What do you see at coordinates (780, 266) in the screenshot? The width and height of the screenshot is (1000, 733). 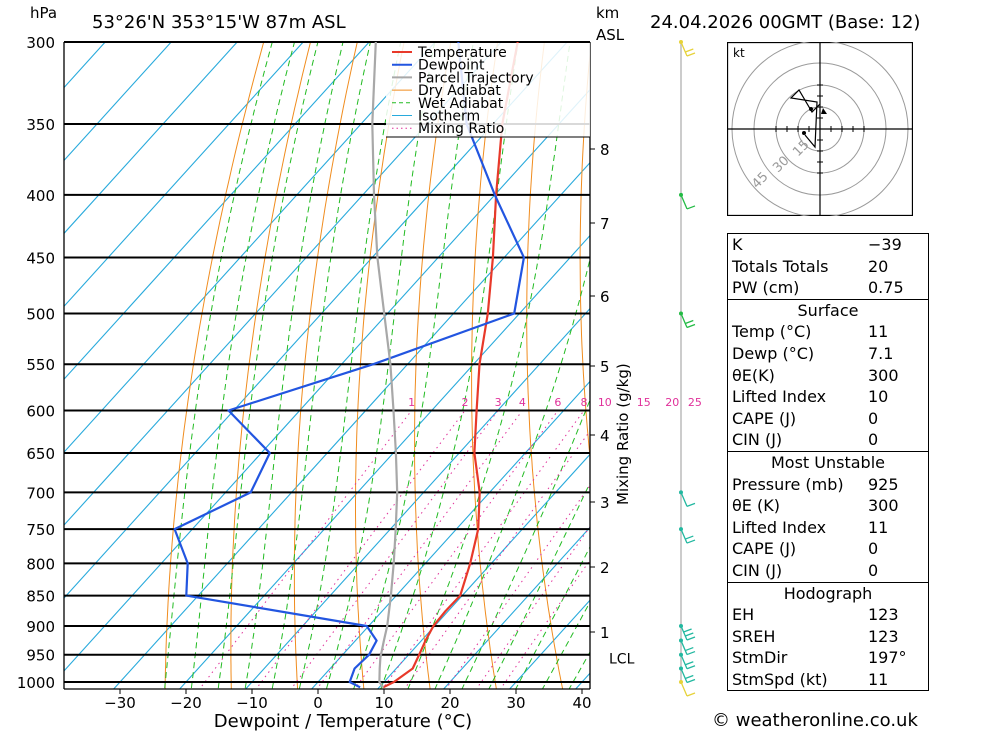 I see `index-label: Totals Totals` at bounding box center [780, 266].